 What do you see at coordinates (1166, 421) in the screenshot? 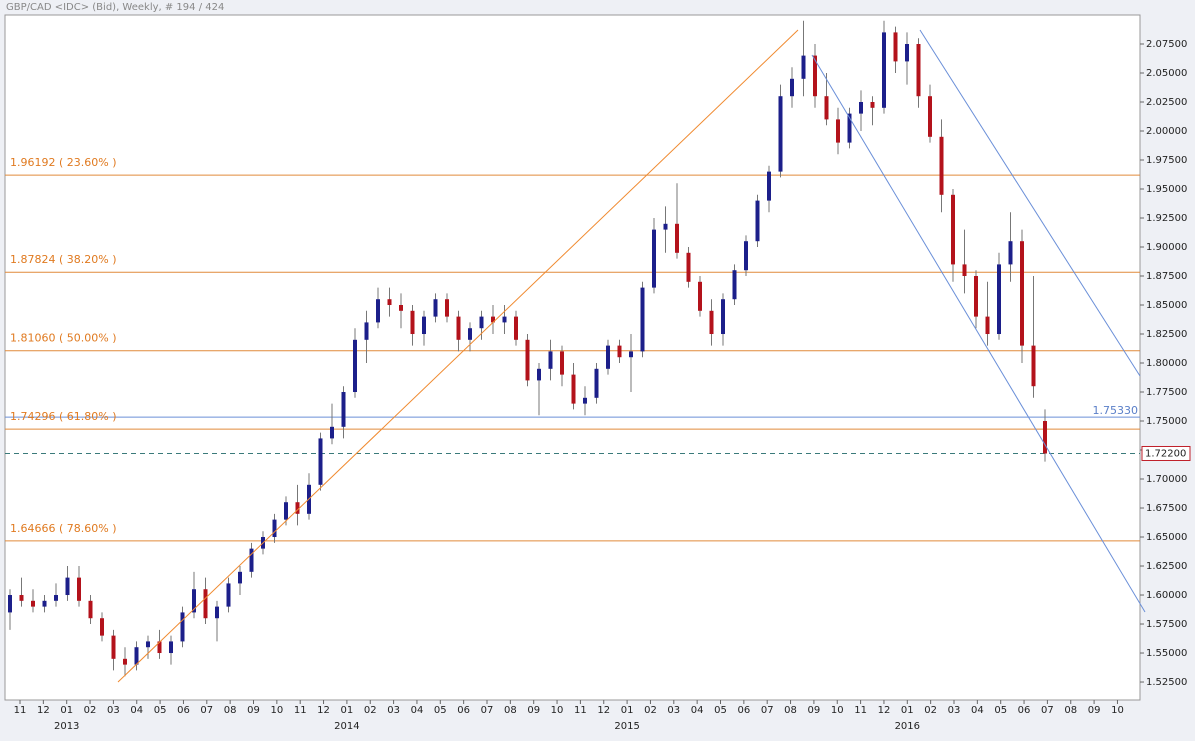
I see `y-tick-label: 1.75000` at bounding box center [1166, 421].